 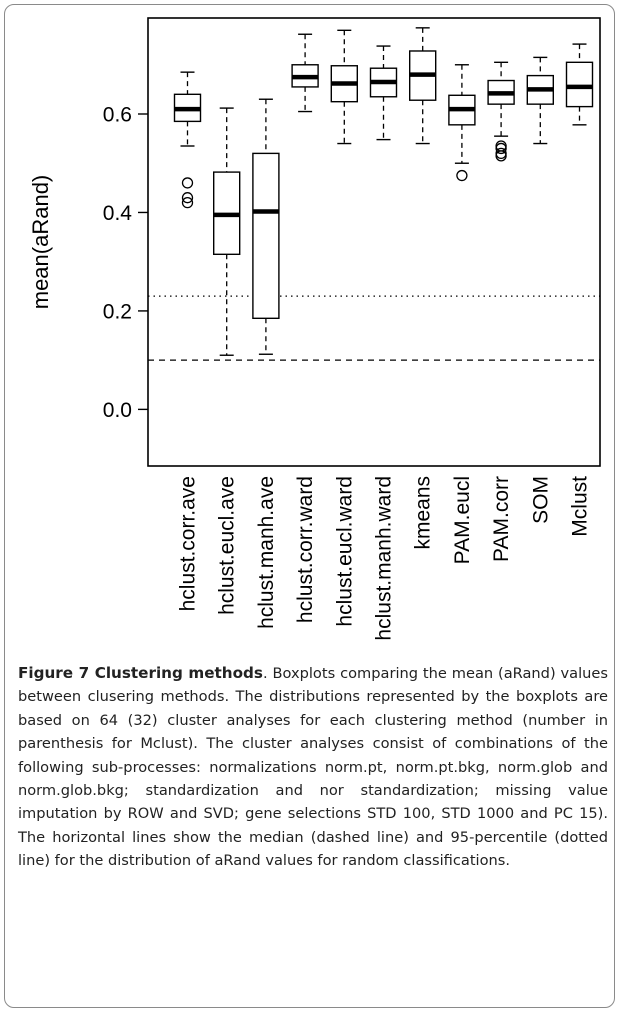 What do you see at coordinates (423, 86) in the screenshot?
I see `box-kmeans` at bounding box center [423, 86].